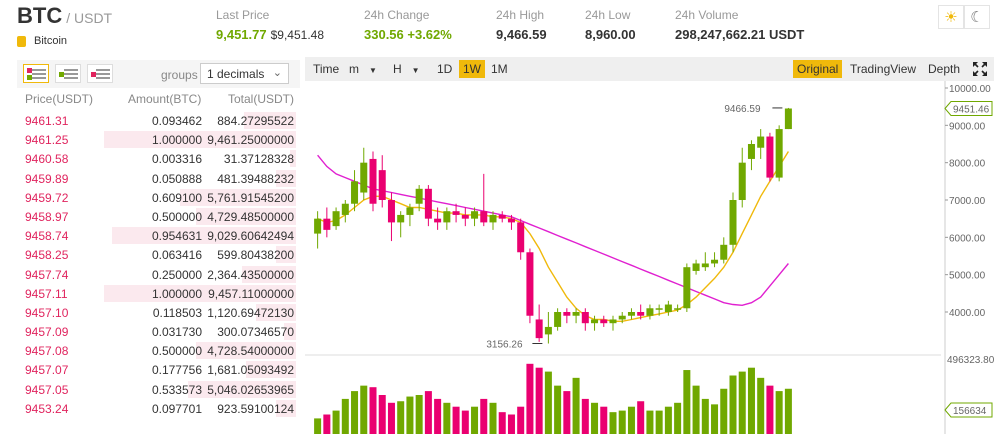  What do you see at coordinates (158, 369) in the screenshot?
I see `order-row: 9457.07 0.177756 1,681.05093492` at bounding box center [158, 369].